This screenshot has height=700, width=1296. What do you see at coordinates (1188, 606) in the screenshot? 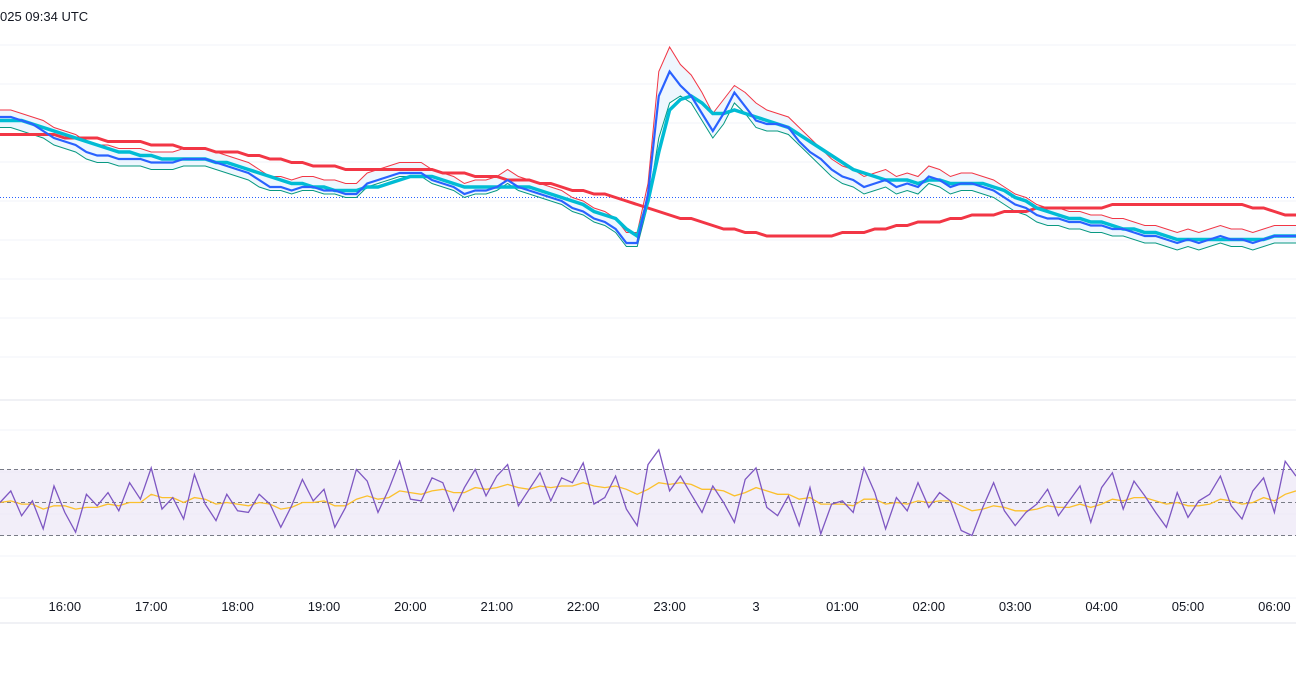
I see `x-tick-label: 05:00` at bounding box center [1188, 606].